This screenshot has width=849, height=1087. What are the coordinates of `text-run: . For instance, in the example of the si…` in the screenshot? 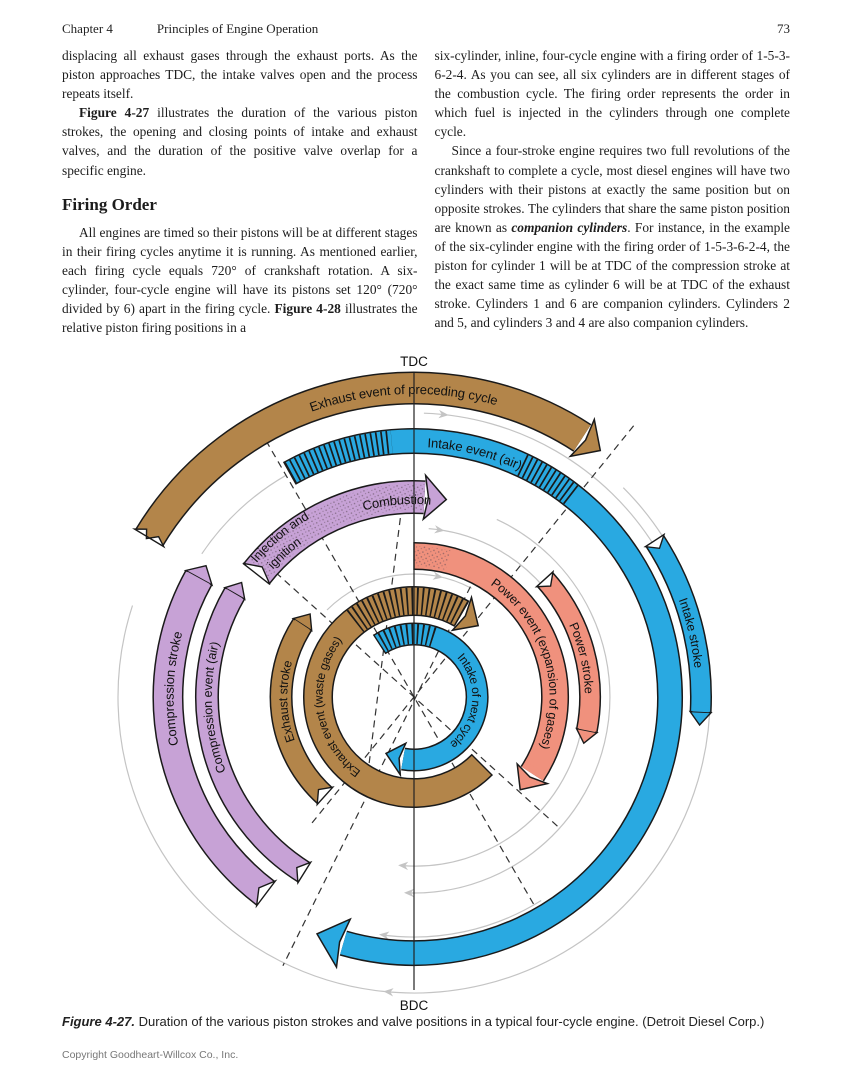 It's located at (612, 275).